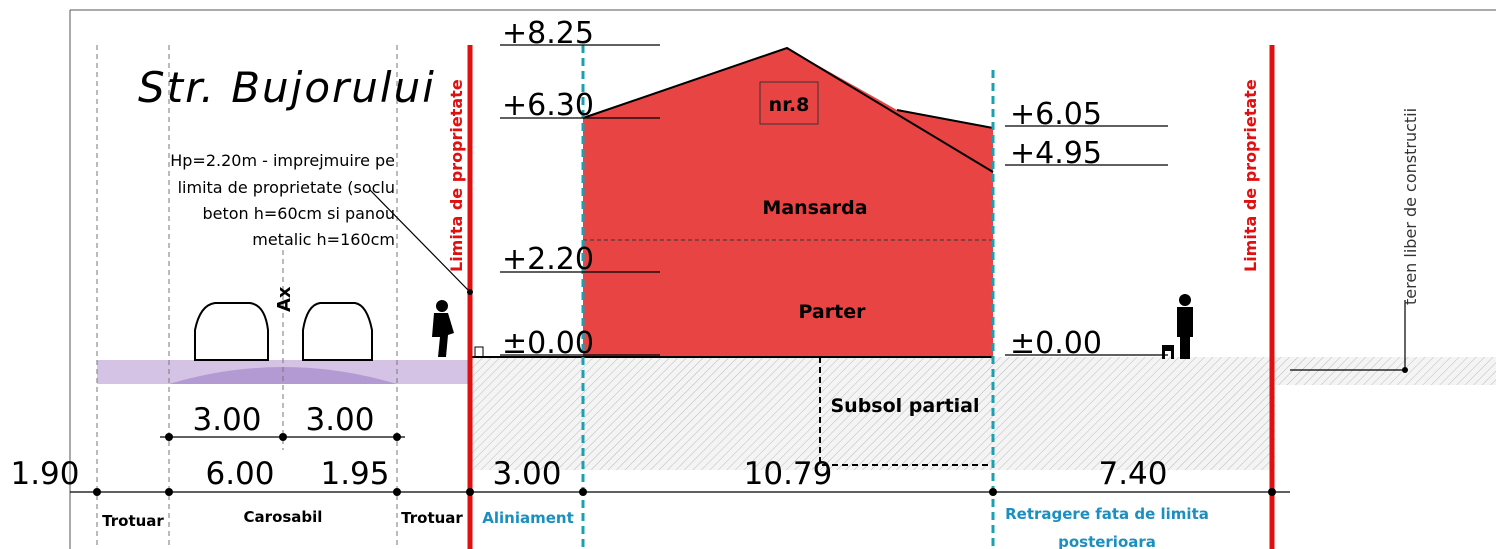  I want to click on level-label: +6.30, so click(548, 105).